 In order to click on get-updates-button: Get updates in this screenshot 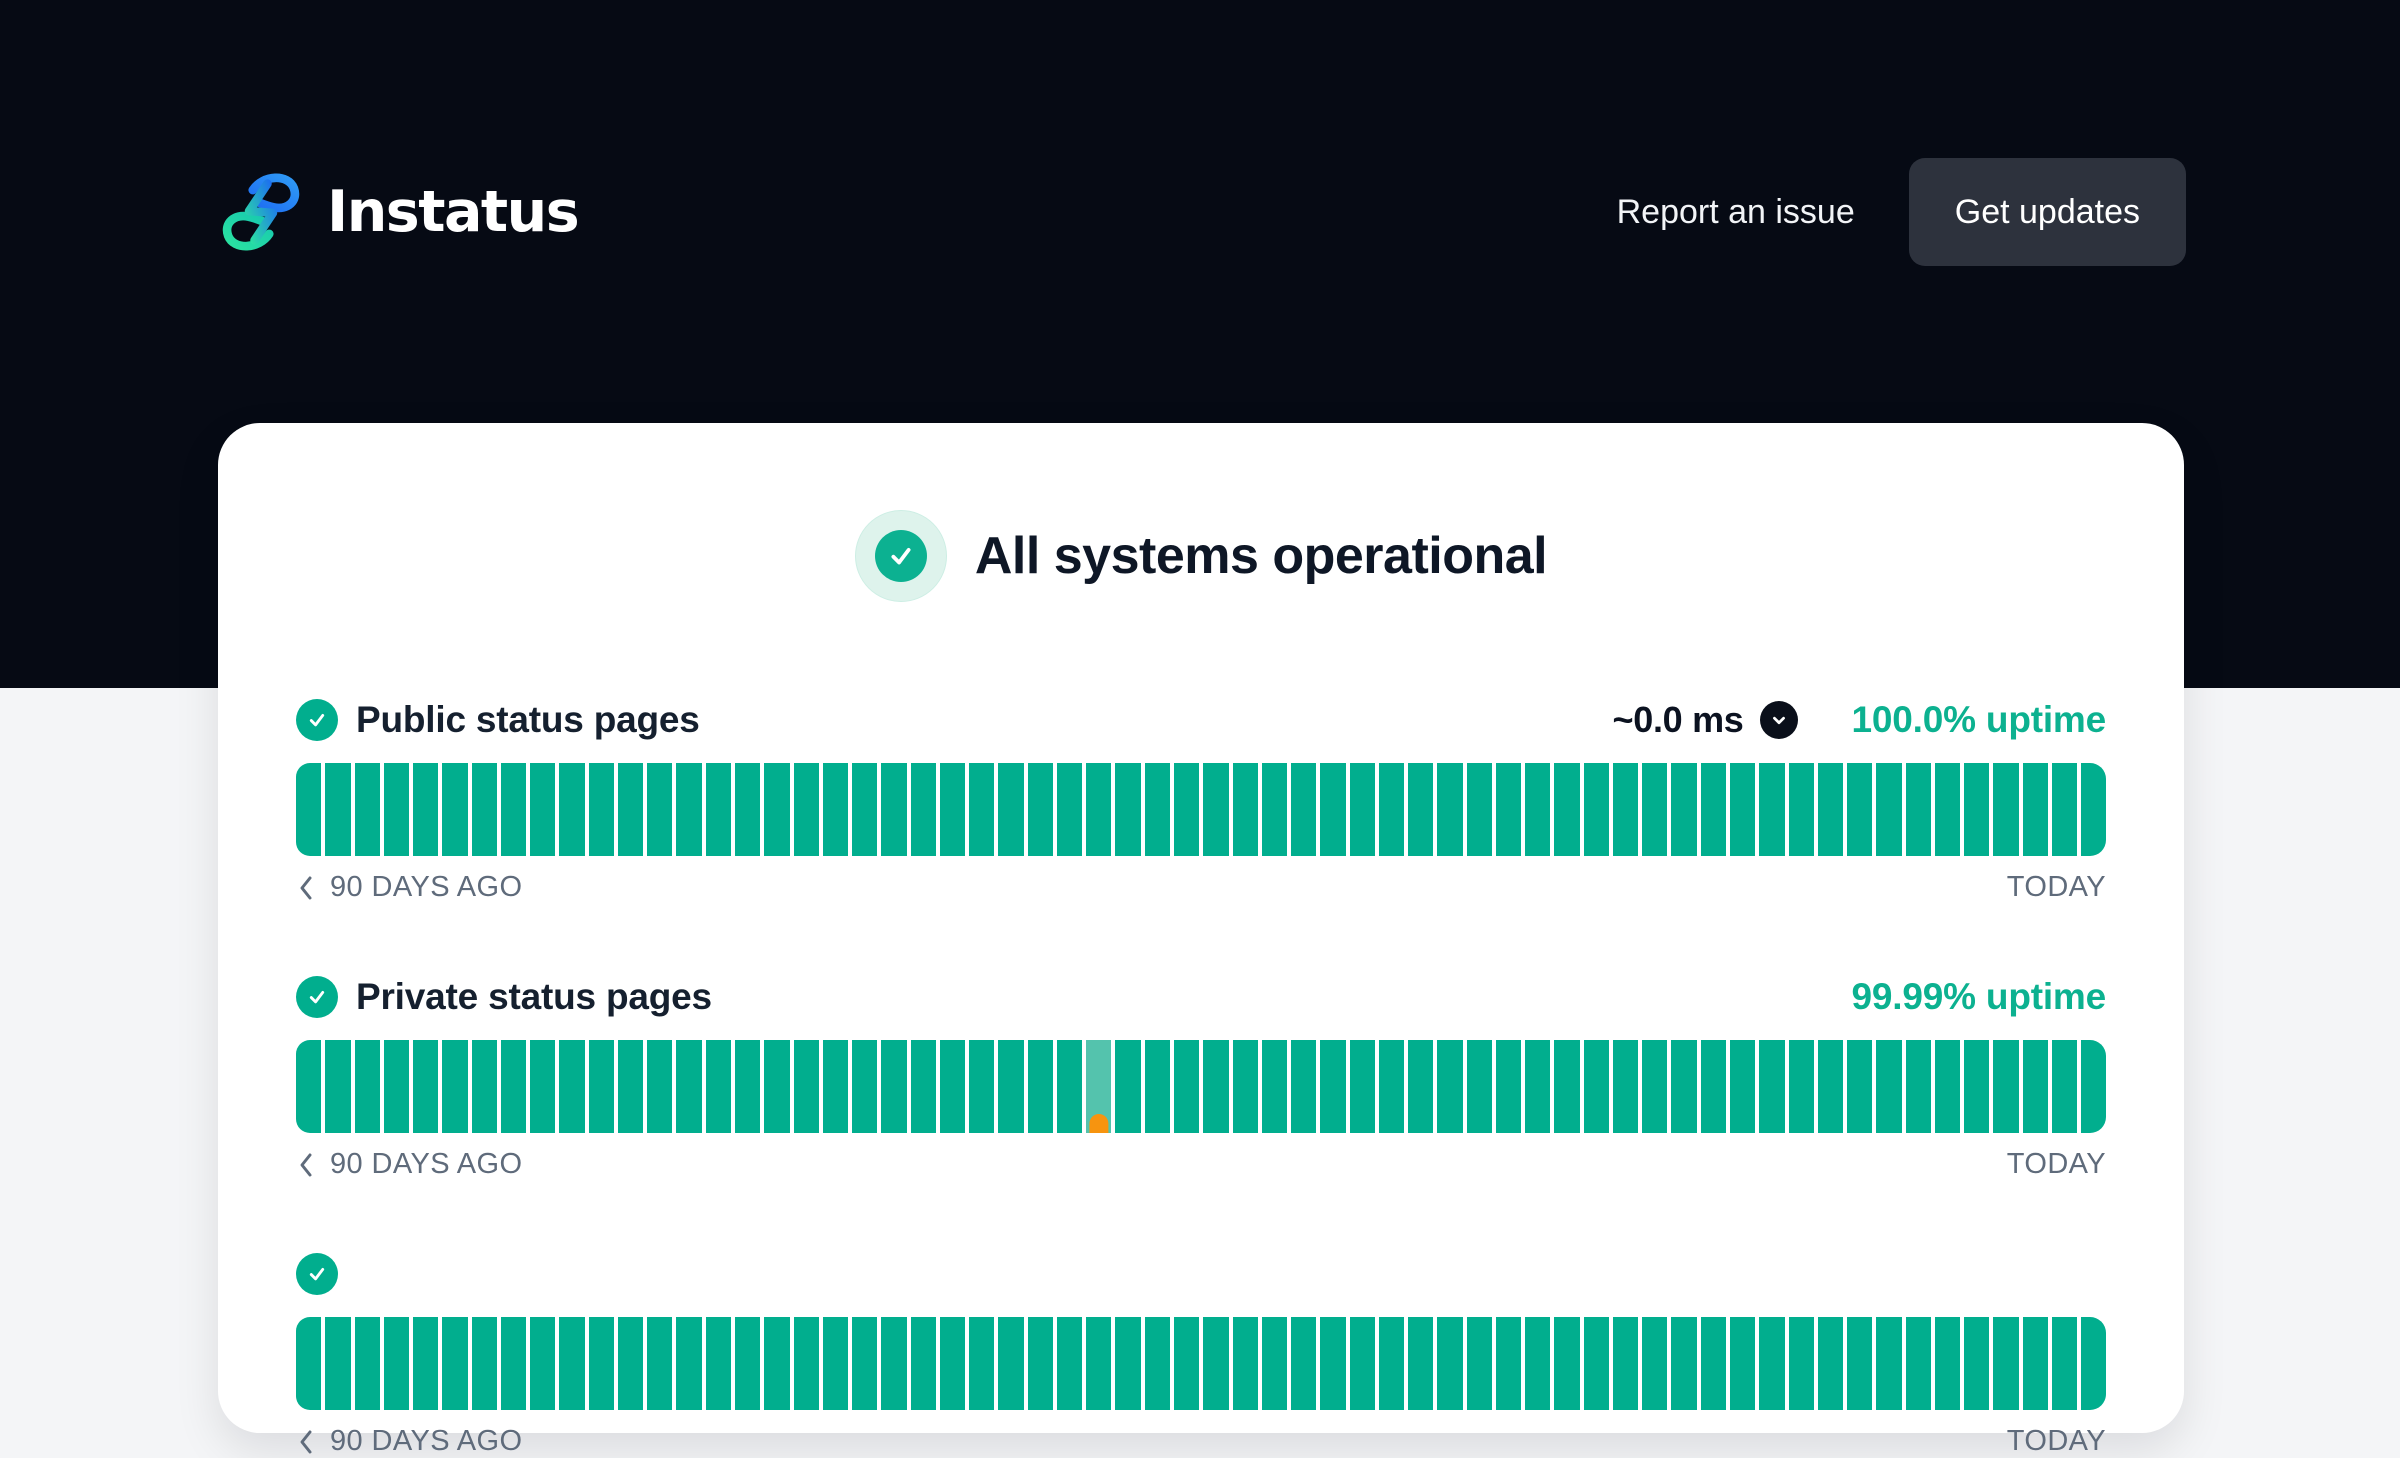, I will do `click(2047, 212)`.